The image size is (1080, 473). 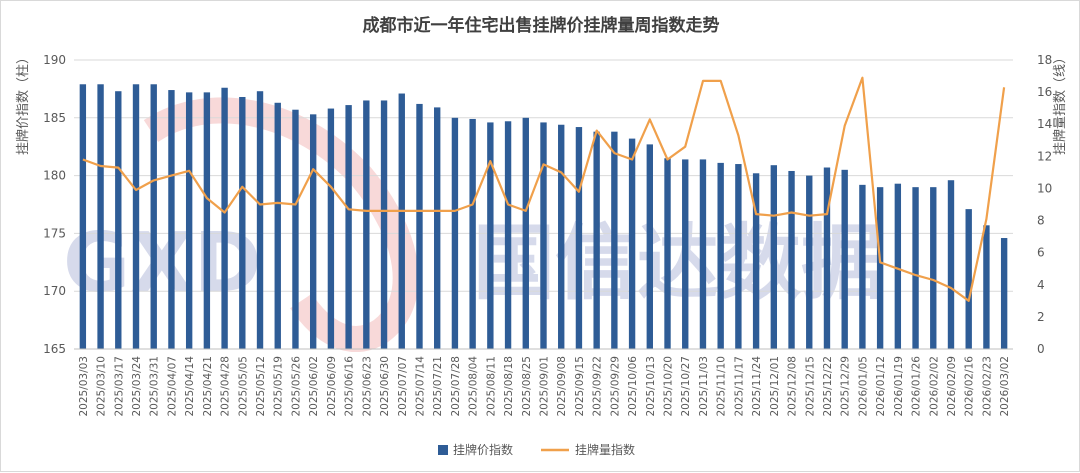 I want to click on x-tick-label: 2025/08/18, so click(x=509, y=386).